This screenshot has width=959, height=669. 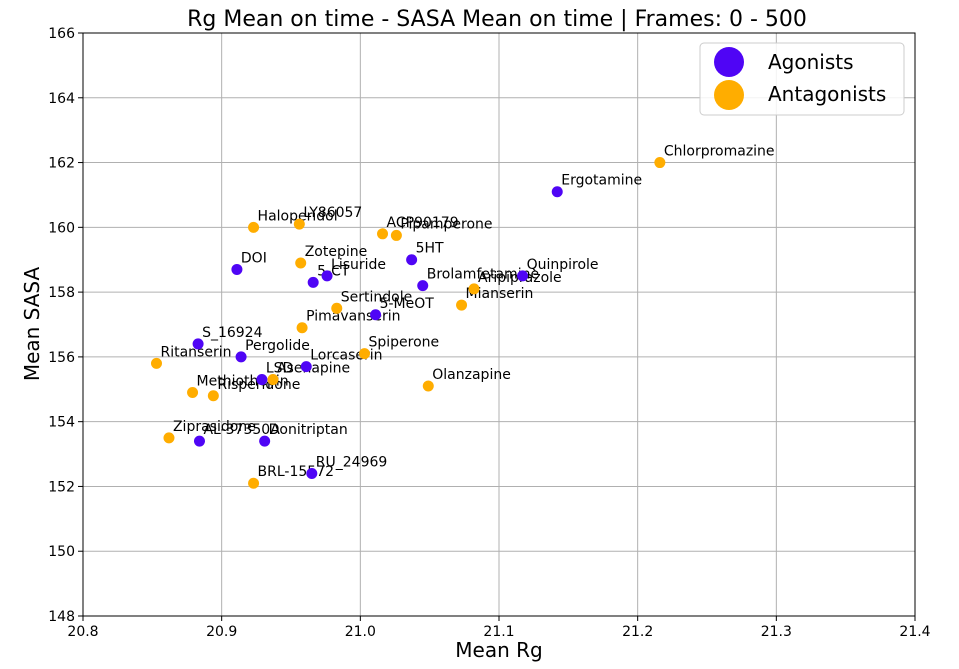 I want to click on x-tick-label: 20.8, so click(x=82, y=632).